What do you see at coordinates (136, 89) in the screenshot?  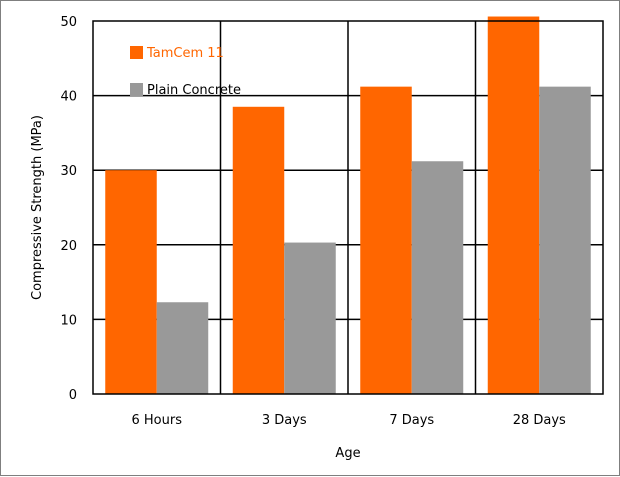 I see `legend-swatch-plain` at bounding box center [136, 89].